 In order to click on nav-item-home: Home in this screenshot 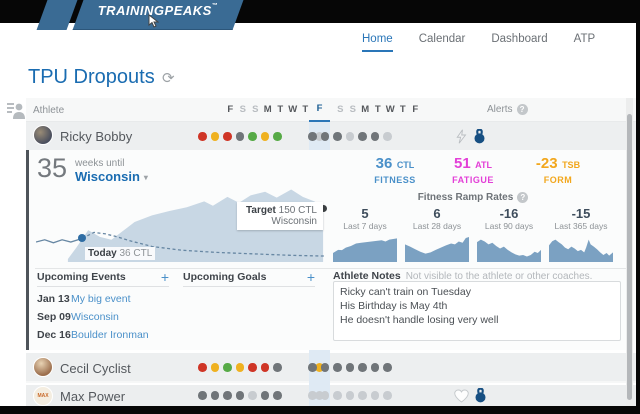, I will do `click(377, 42)`.